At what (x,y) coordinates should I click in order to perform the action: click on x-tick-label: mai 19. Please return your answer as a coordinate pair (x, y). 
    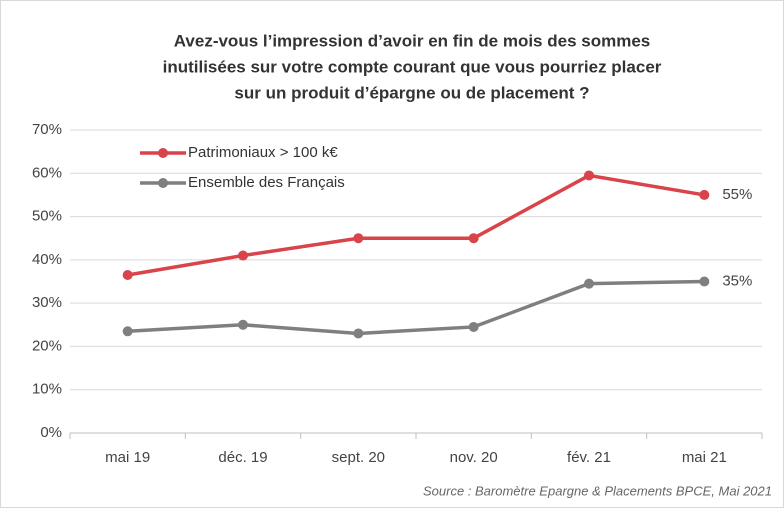
    Looking at the image, I should click on (127, 457).